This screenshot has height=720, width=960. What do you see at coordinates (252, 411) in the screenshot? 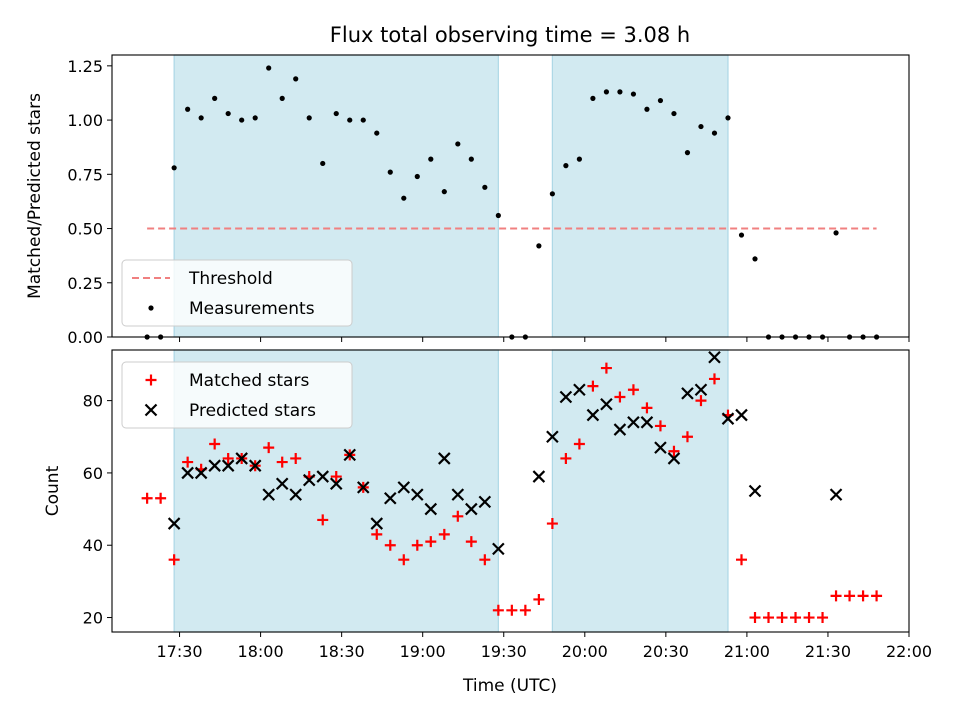
I see `legend-label: Predicted stars` at bounding box center [252, 411].